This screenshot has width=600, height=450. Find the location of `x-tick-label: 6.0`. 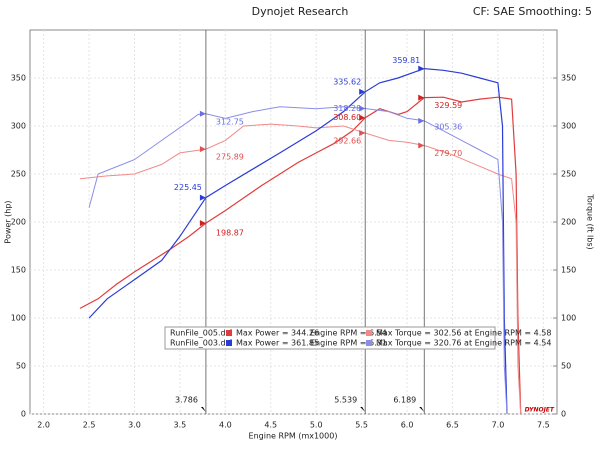

x-tick-label: 6.0 is located at coordinates (407, 425).